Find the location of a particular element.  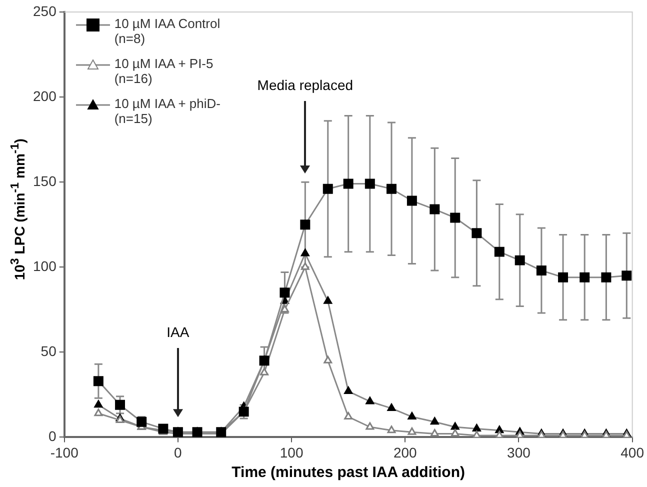

x-tick-label: 400 is located at coordinates (632, 452).